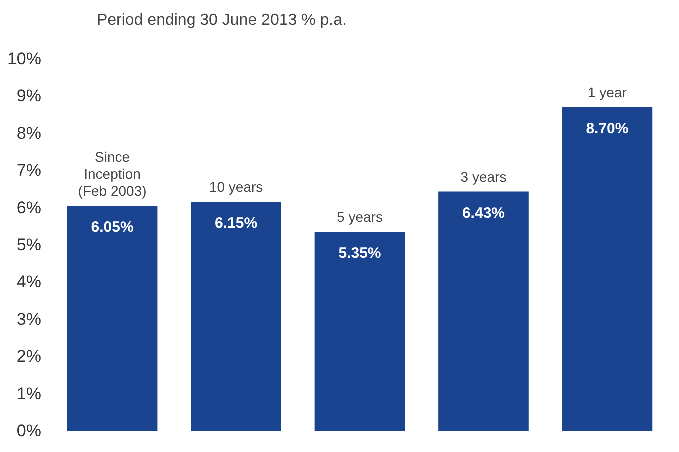 This screenshot has height=452, width=679. I want to click on y-tick-label: 1%, so click(29, 394).